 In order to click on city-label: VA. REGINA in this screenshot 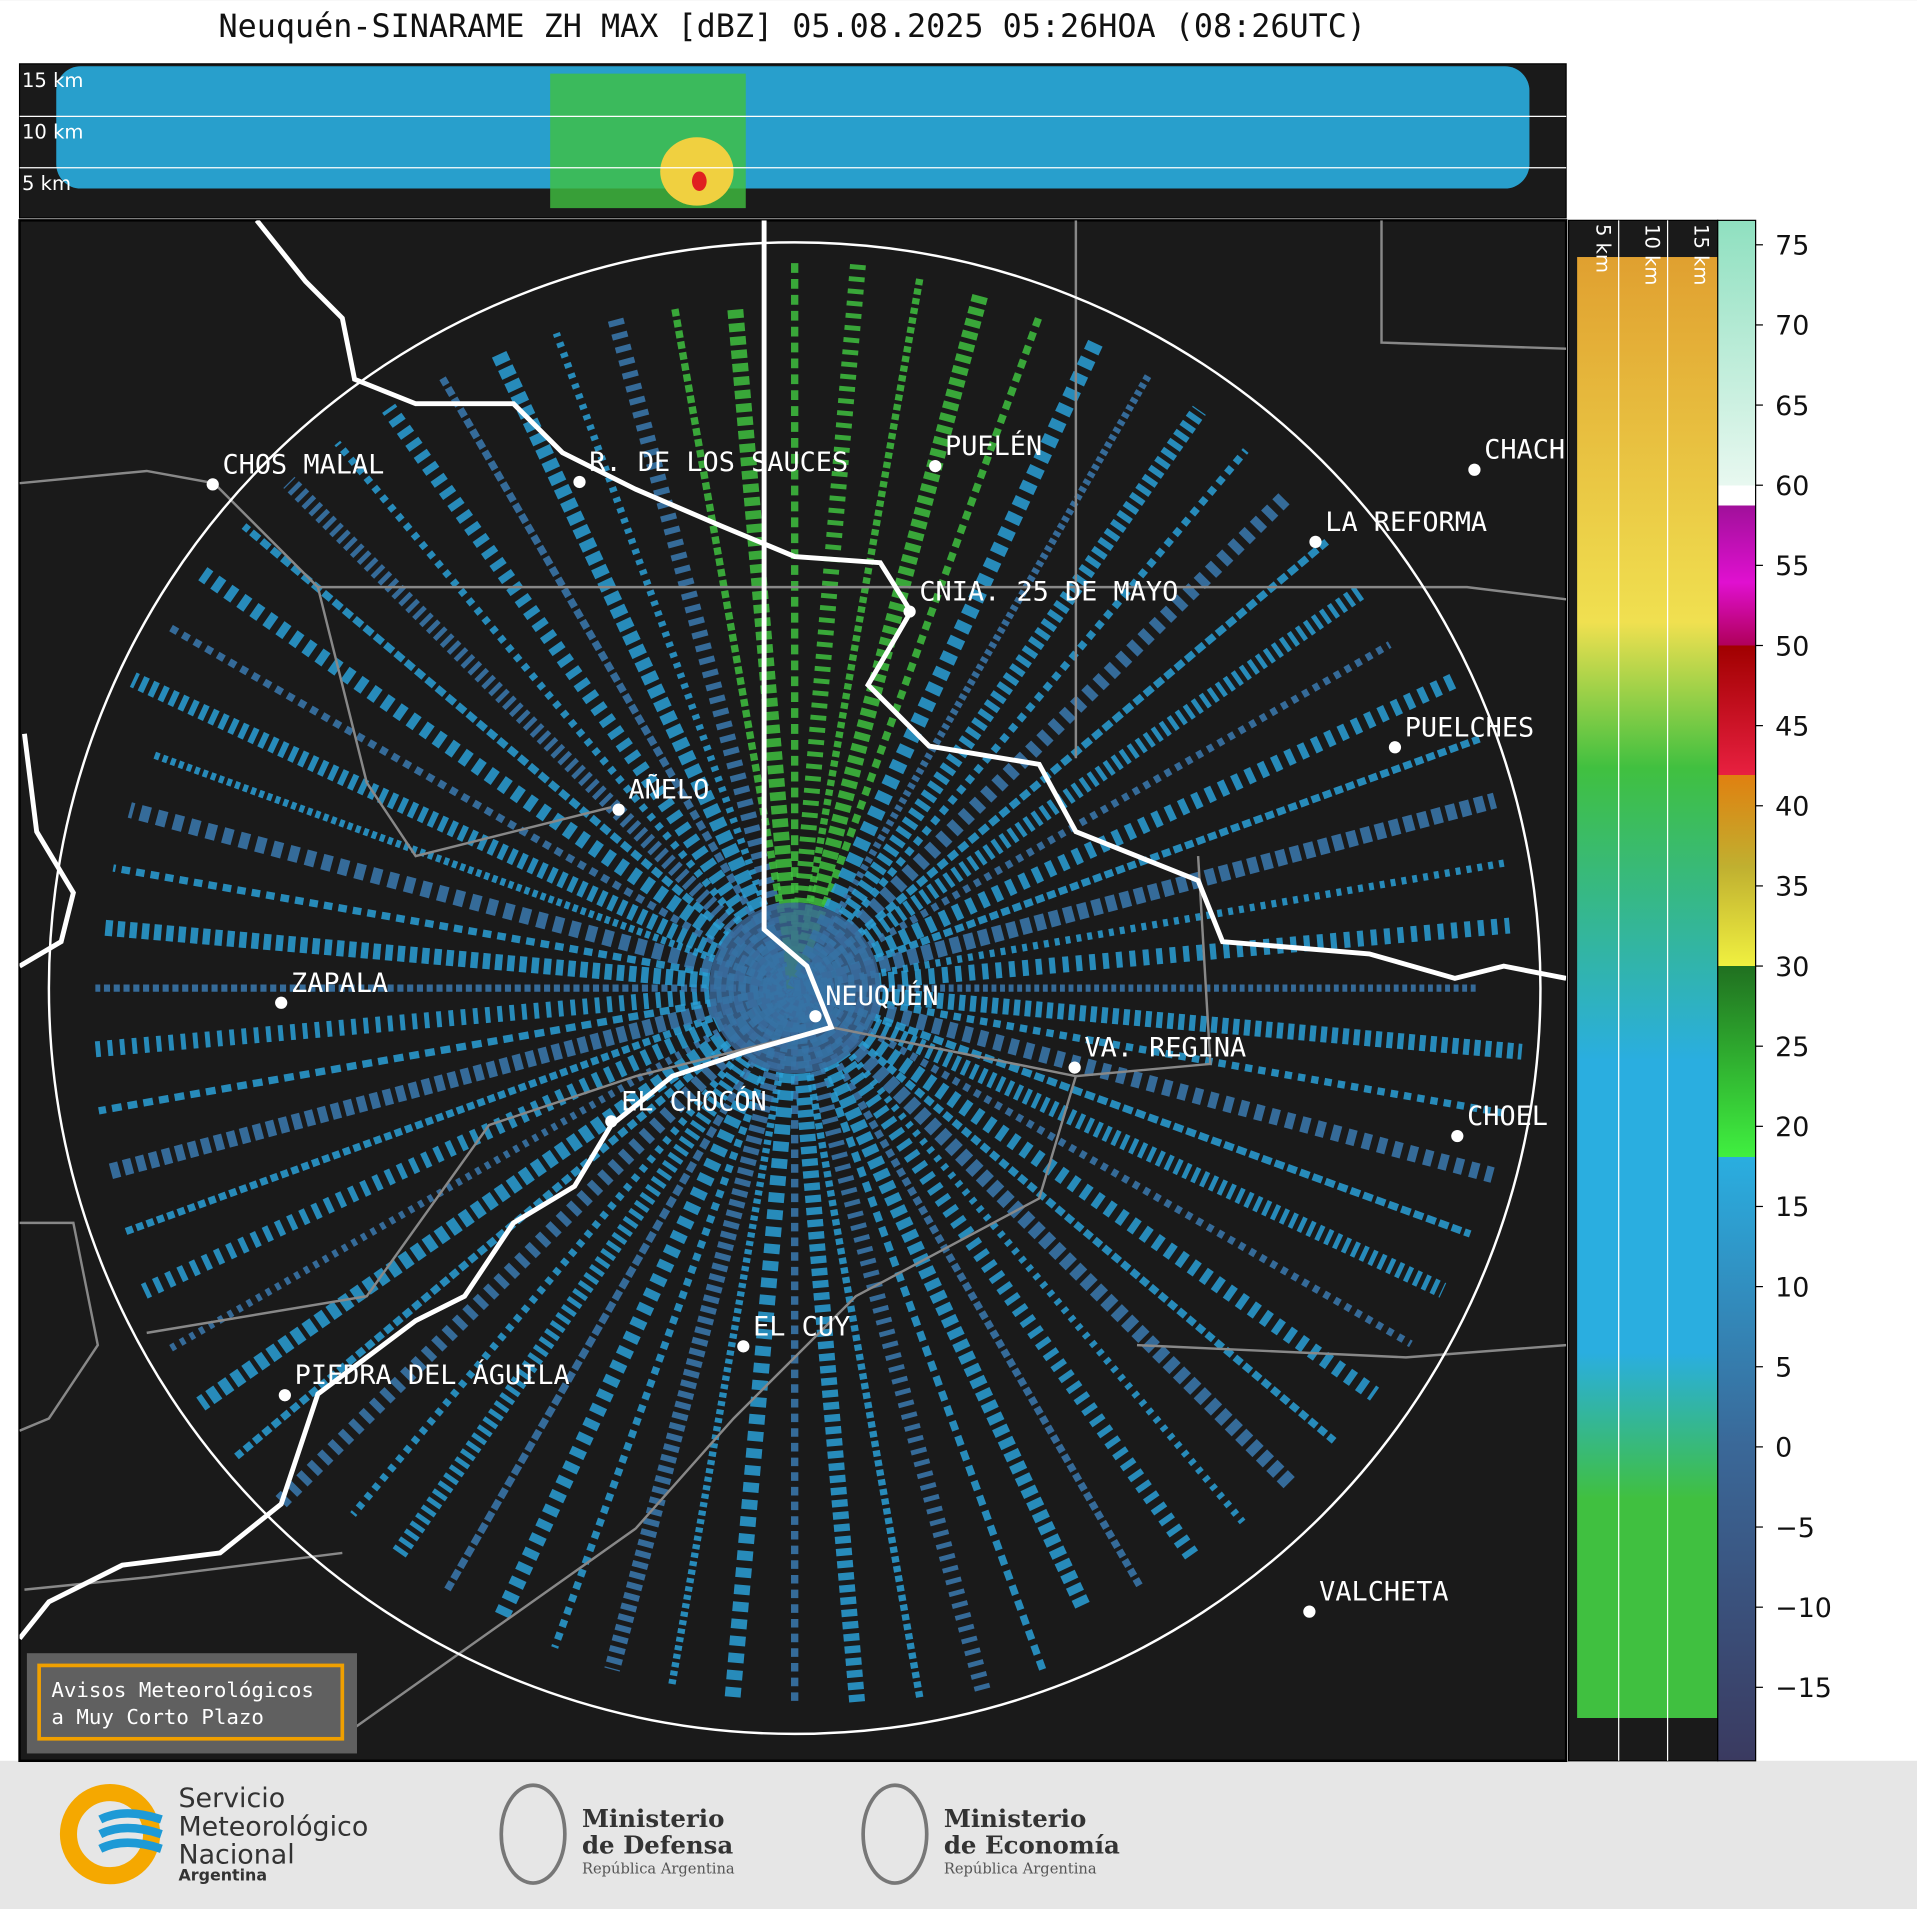, I will do `click(1165, 1048)`.